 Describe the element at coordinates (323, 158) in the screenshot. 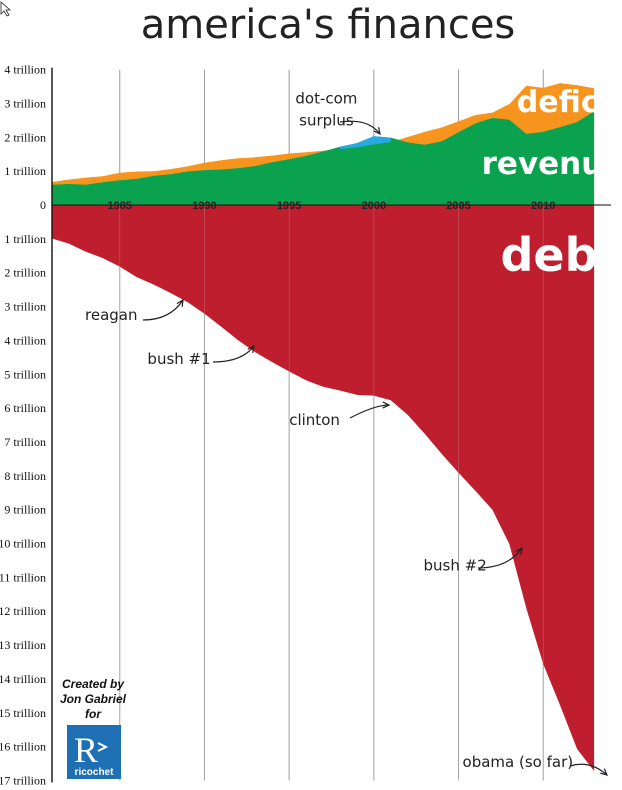

I see `revenue-area` at that location.